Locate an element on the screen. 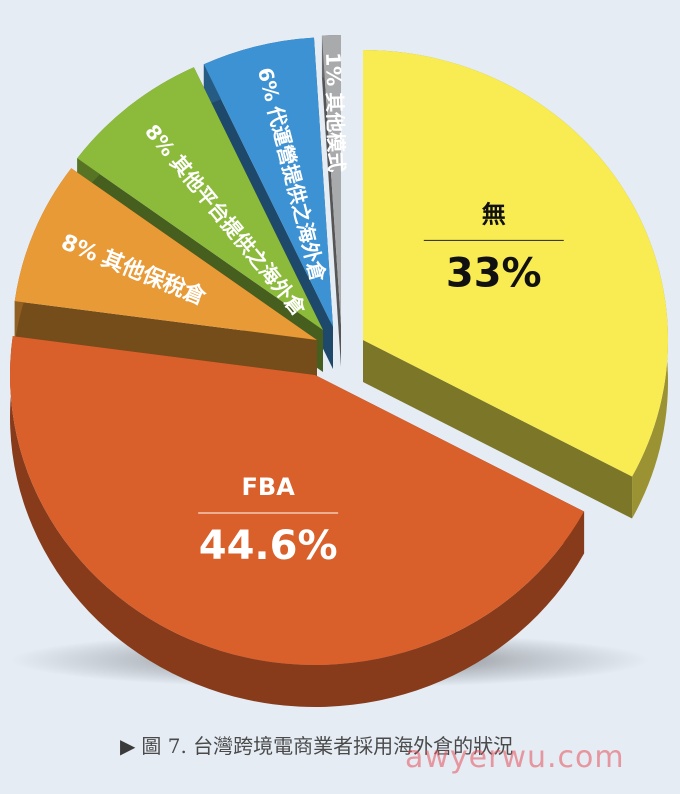 The height and width of the screenshot is (794, 680). slice-value-5: 1% is located at coordinates (334, 69).